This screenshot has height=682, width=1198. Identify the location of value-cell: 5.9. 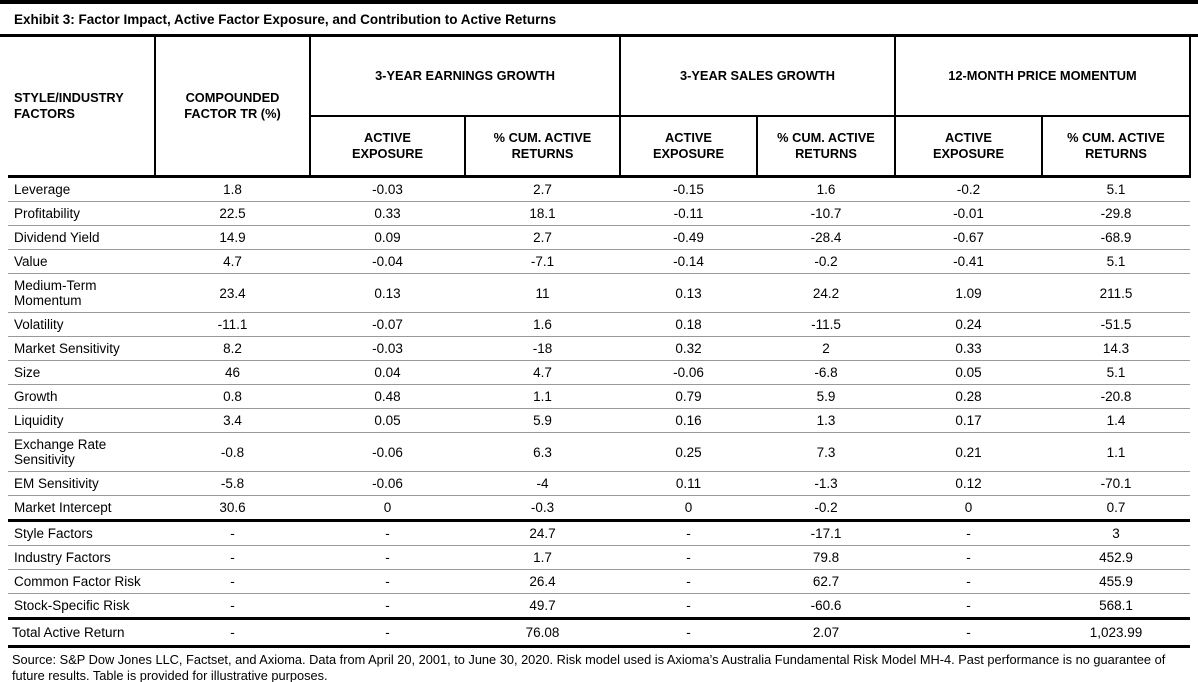
(542, 420).